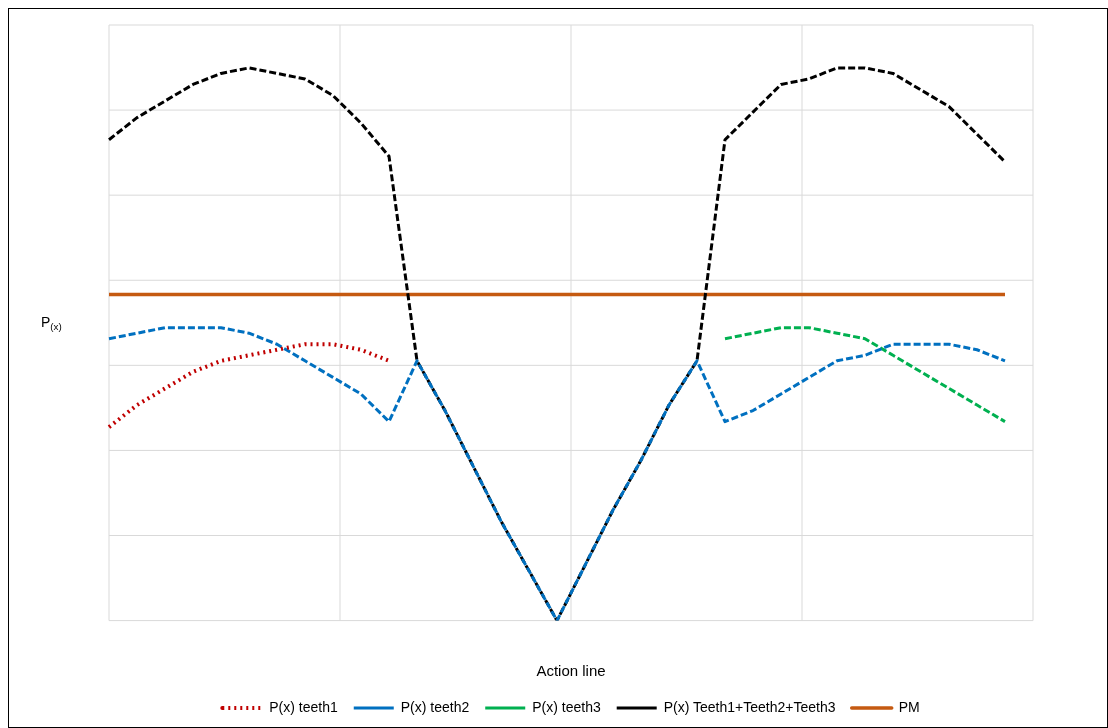 The image size is (1108, 728). Describe the element at coordinates (566, 706) in the screenshot. I see `legend-label: P(x) teeth3` at that location.